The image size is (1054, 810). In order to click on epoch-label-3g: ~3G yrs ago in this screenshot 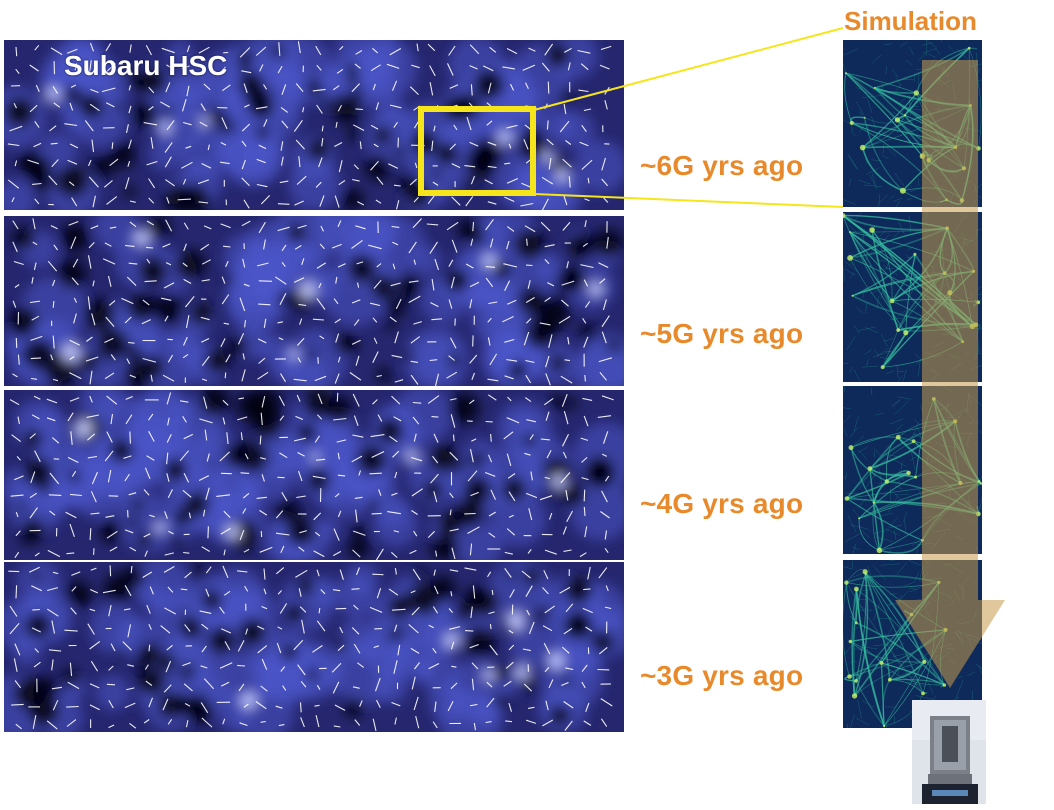, I will do `click(722, 675)`.